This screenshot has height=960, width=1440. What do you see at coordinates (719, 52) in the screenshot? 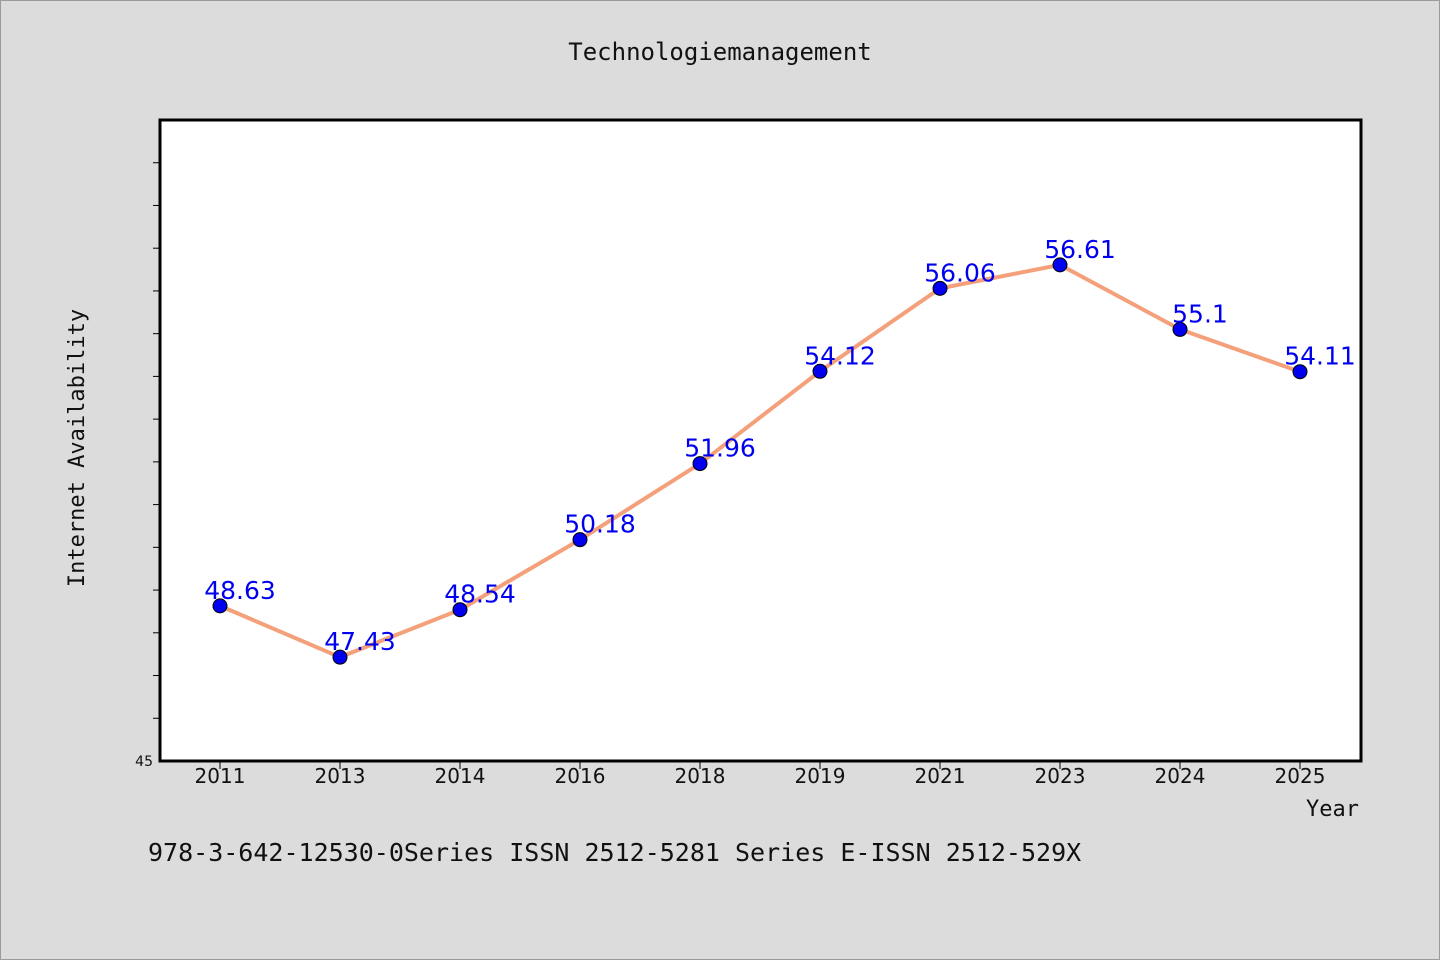
I see `chart-title: Technologiemanagement` at bounding box center [719, 52].